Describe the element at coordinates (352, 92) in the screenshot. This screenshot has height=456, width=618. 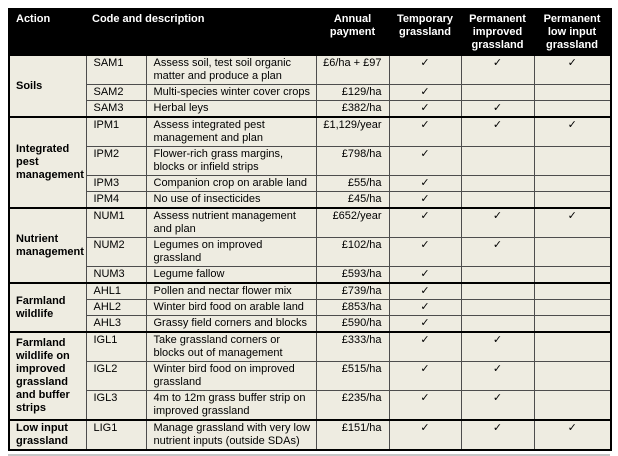
I see `payment-cell: £129/ha` at that location.